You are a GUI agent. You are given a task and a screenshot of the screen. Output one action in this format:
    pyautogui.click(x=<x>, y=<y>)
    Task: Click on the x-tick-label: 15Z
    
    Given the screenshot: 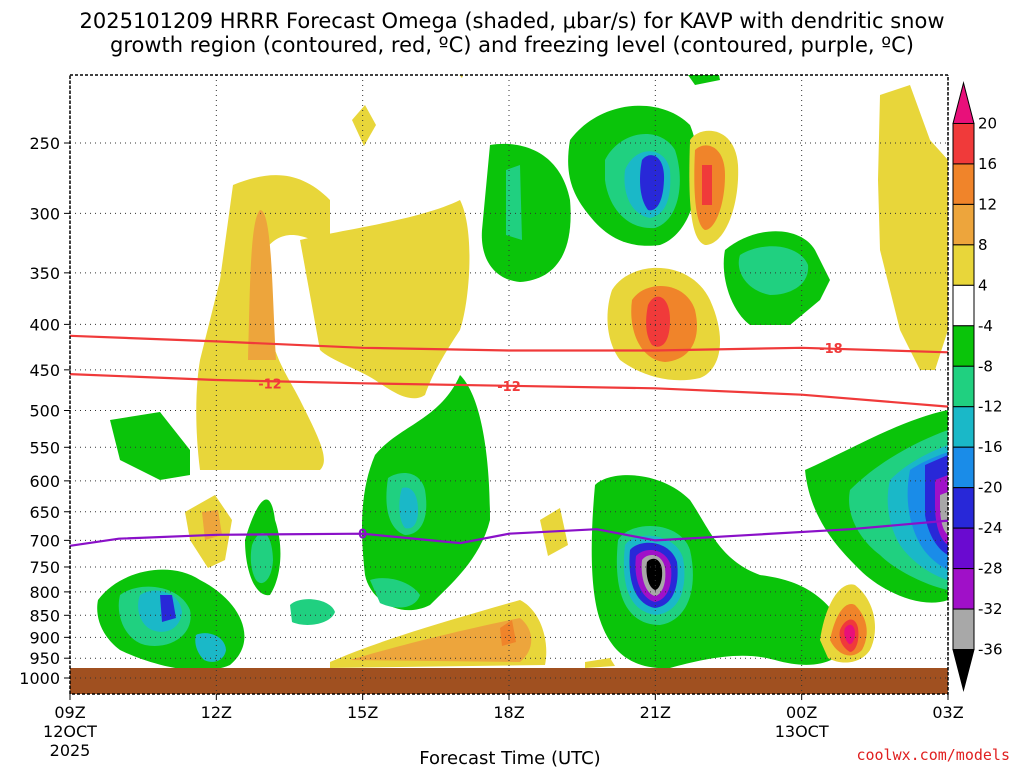 What is the action you would take?
    pyautogui.click(x=362, y=712)
    